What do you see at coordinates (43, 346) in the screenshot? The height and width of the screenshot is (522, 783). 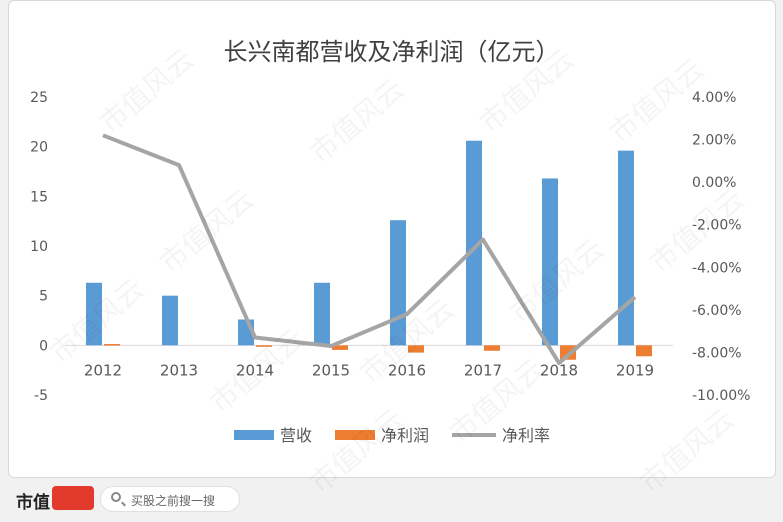 I see `left-tick-label: 0` at bounding box center [43, 346].